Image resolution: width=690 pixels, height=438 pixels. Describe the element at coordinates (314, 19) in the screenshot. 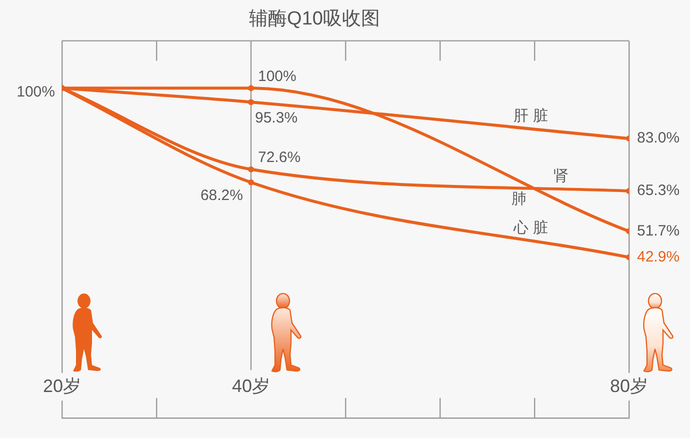

I see `chart-title: 辅酶Q10吸收图` at that location.